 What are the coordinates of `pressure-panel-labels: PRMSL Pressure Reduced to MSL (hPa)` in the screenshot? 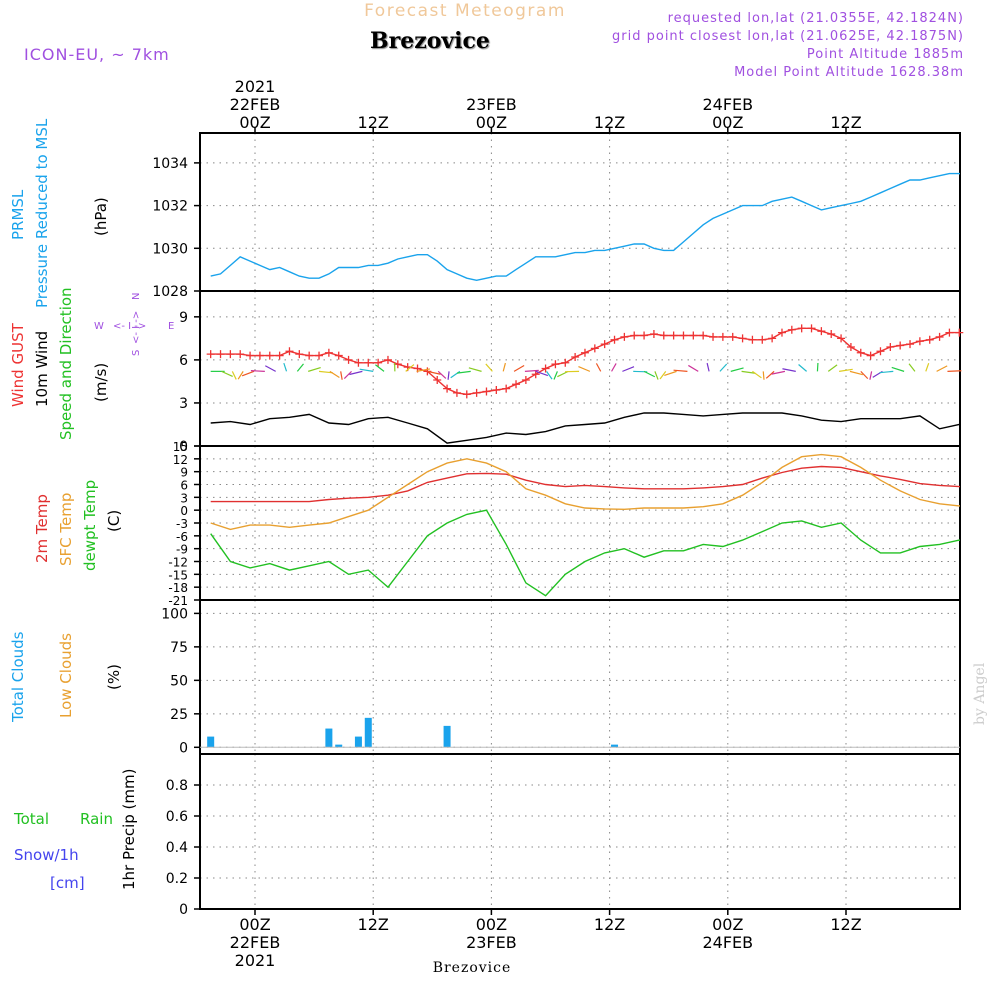 It's located at (59, 213).